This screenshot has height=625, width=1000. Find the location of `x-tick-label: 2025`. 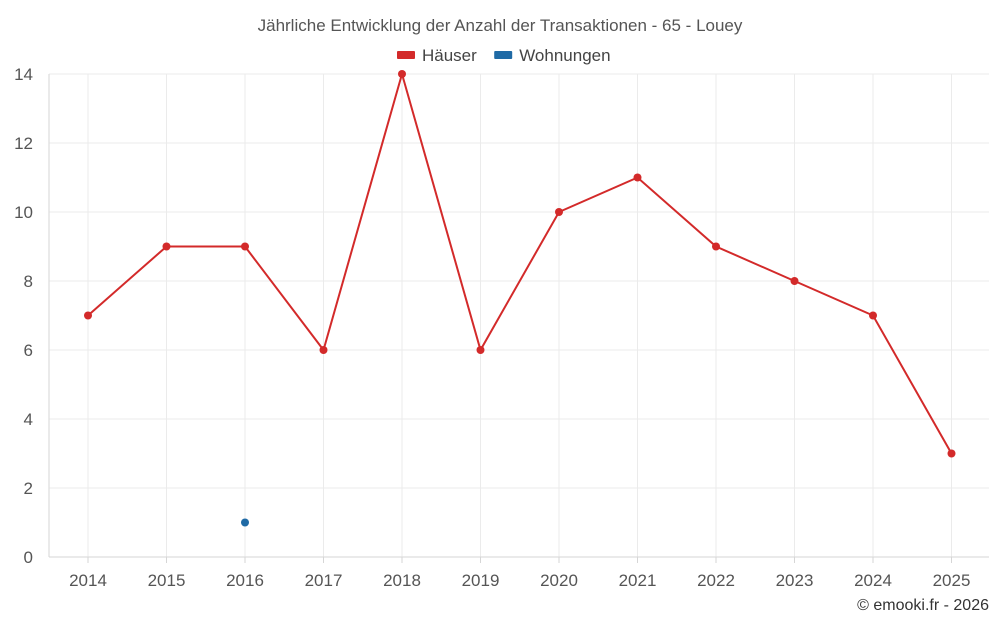

x-tick-label: 2025 is located at coordinates (952, 580).